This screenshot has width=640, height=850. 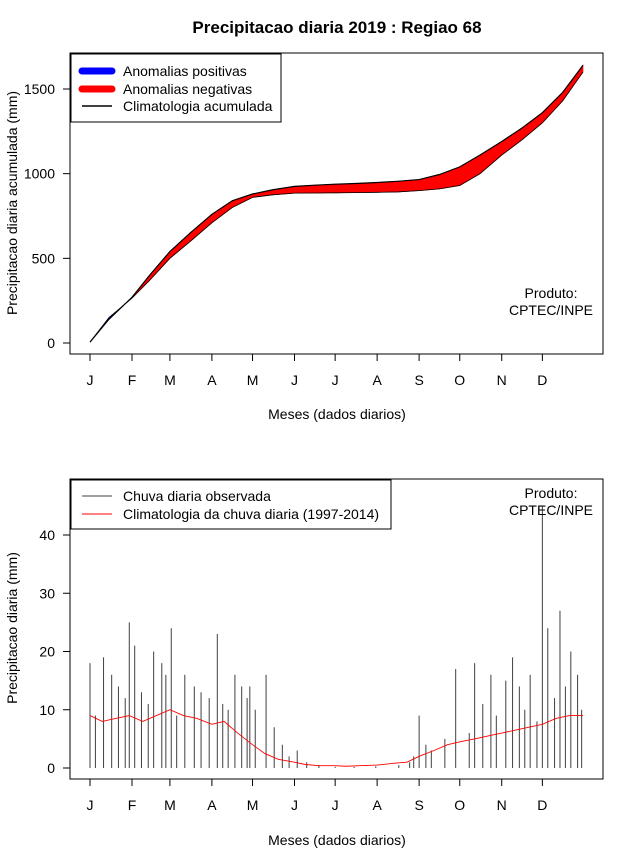 What do you see at coordinates (44, 258) in the screenshot?
I see `top-y-tick-label: 500` at bounding box center [44, 258].